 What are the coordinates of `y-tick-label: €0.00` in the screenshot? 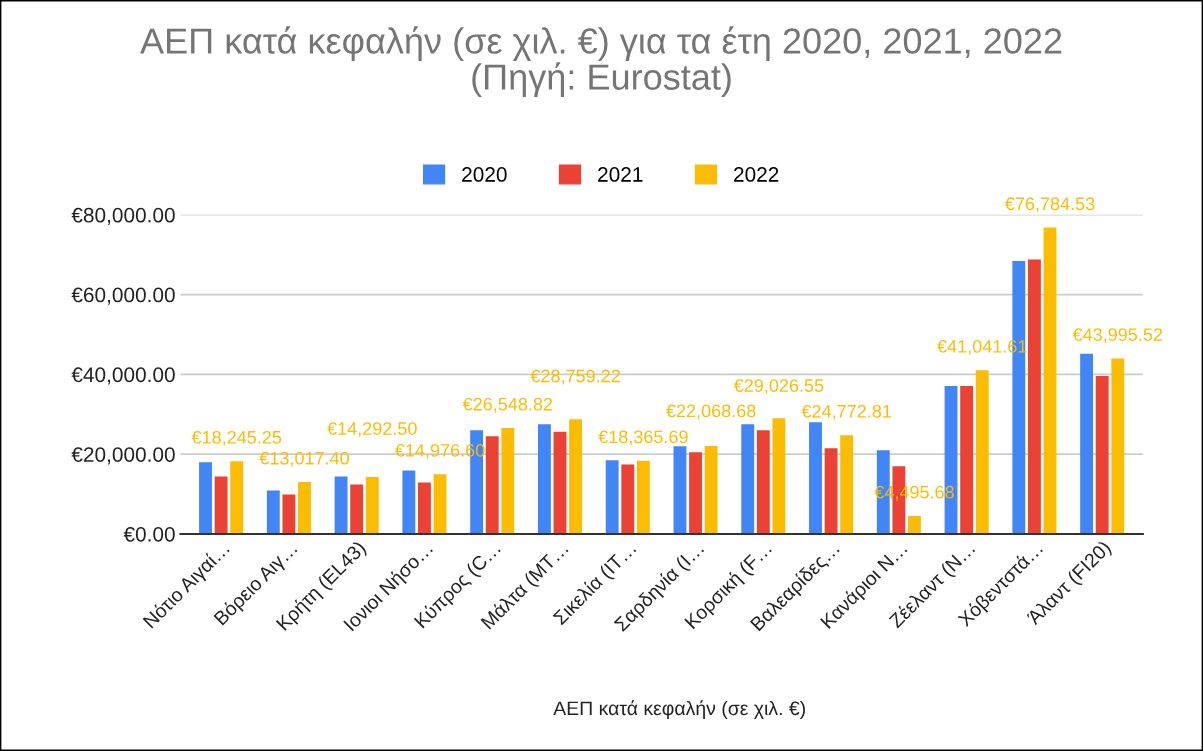 It's located at (149, 534).